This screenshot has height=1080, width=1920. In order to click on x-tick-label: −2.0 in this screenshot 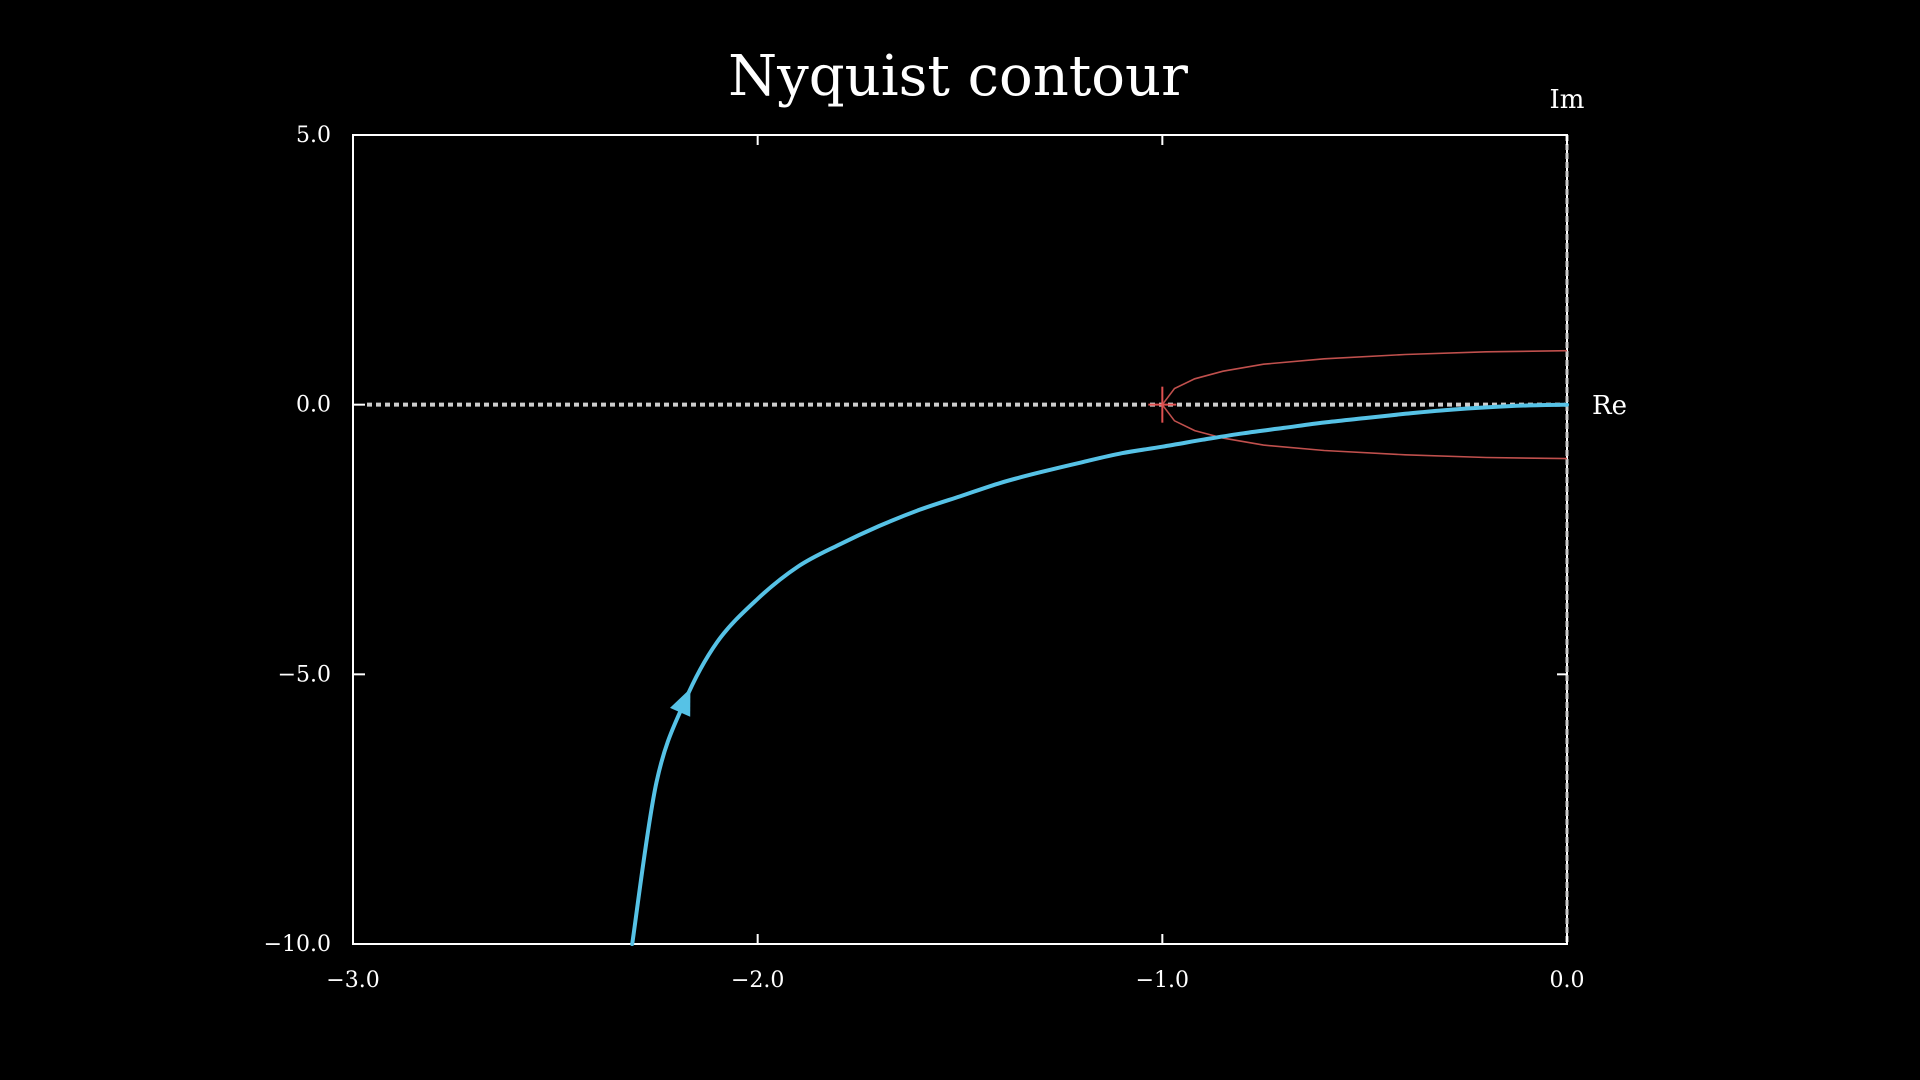, I will do `click(757, 980)`.